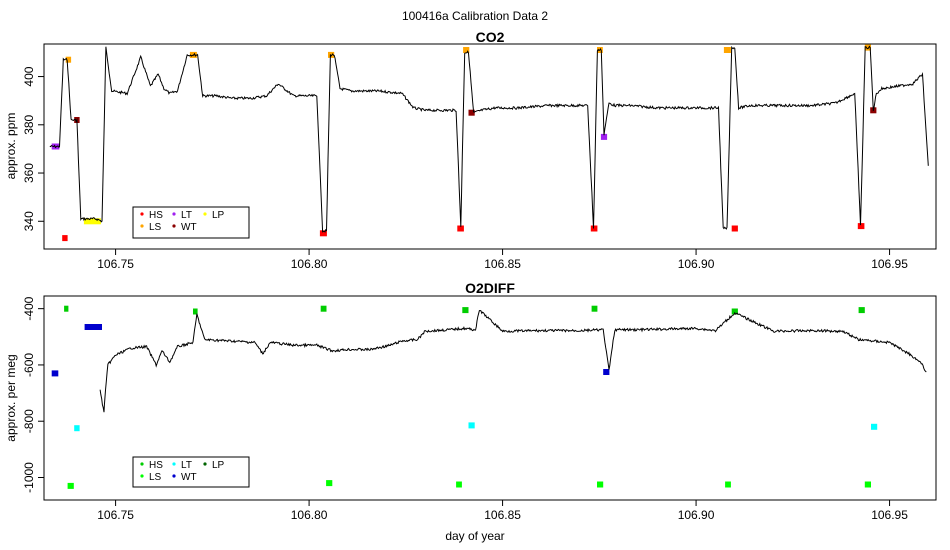 The width and height of the screenshot is (950, 550). I want to click on co2-y-ticks: 340 360 380 400, so click(33, 148).